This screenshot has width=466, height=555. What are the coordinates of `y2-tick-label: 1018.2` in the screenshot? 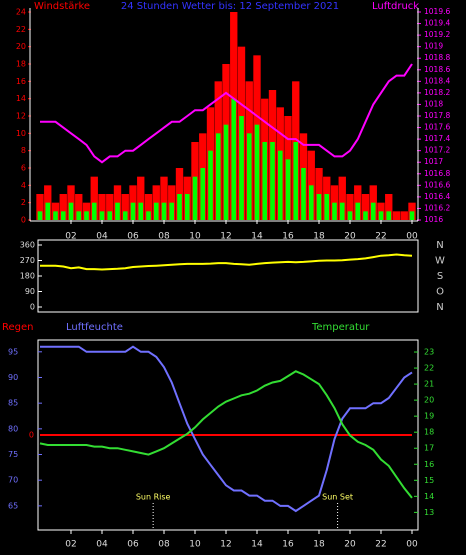 It's located at (437, 92).